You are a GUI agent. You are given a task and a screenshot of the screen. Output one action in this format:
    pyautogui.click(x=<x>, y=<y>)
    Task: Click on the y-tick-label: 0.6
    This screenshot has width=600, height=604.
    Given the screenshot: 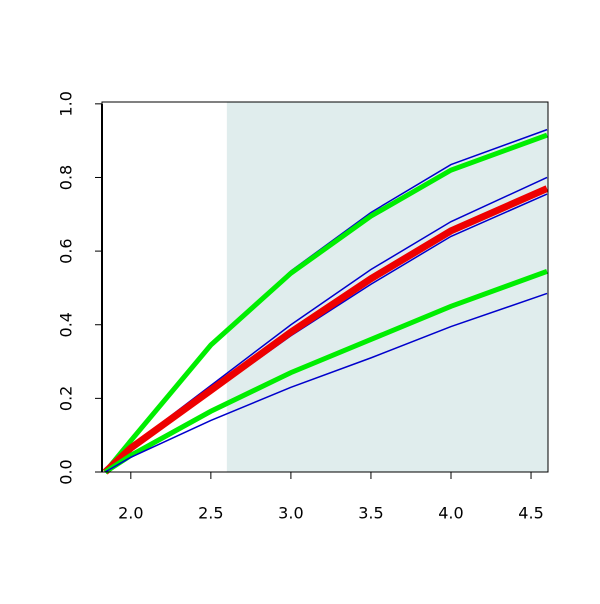 What is the action you would take?
    pyautogui.click(x=66, y=250)
    